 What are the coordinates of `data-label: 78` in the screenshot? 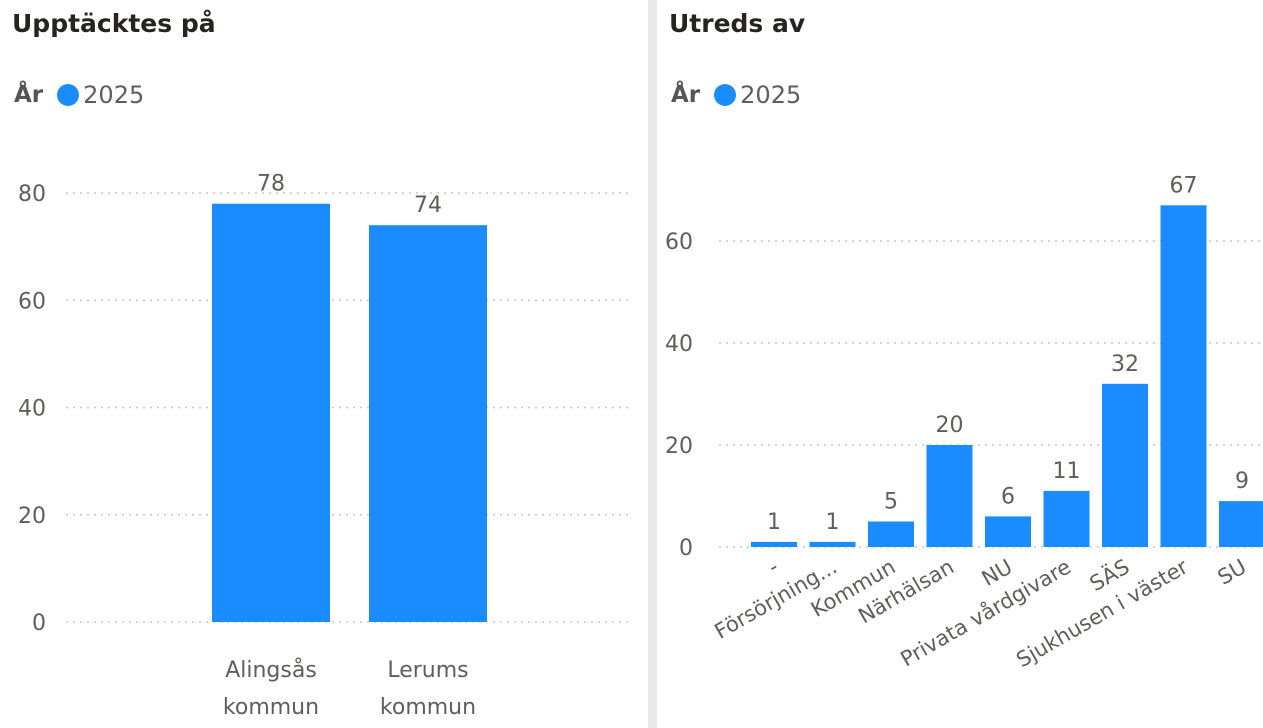 It's located at (271, 184).